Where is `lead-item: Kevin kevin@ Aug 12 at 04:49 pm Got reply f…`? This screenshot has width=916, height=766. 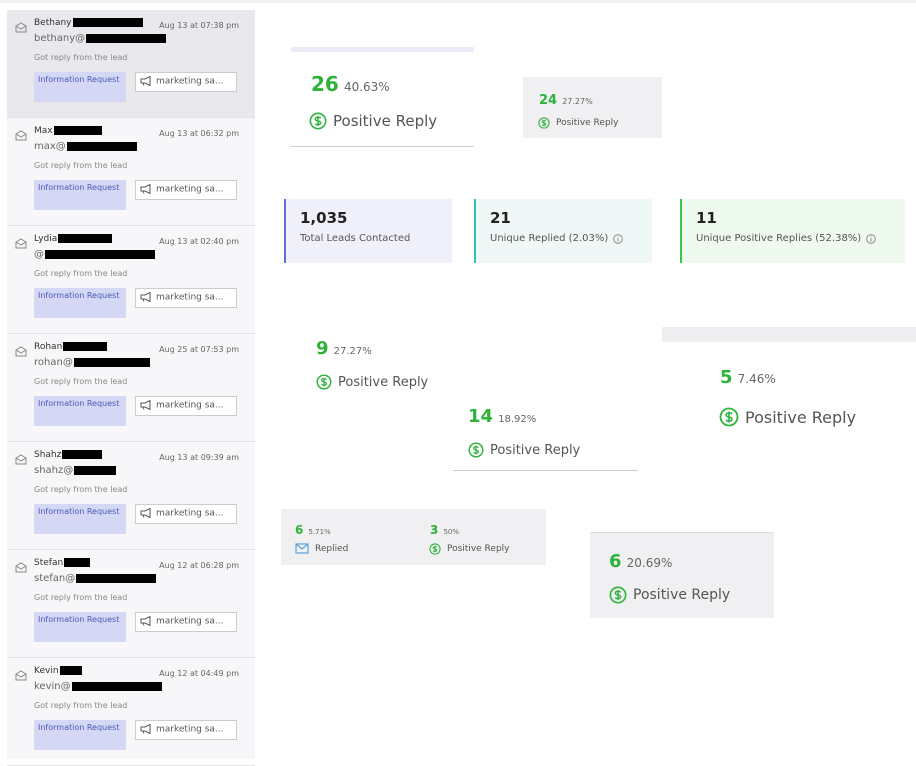
lead-item: Kevin kevin@ Aug 12 at 04:49 pm Got reply f… is located at coordinates (131, 712).